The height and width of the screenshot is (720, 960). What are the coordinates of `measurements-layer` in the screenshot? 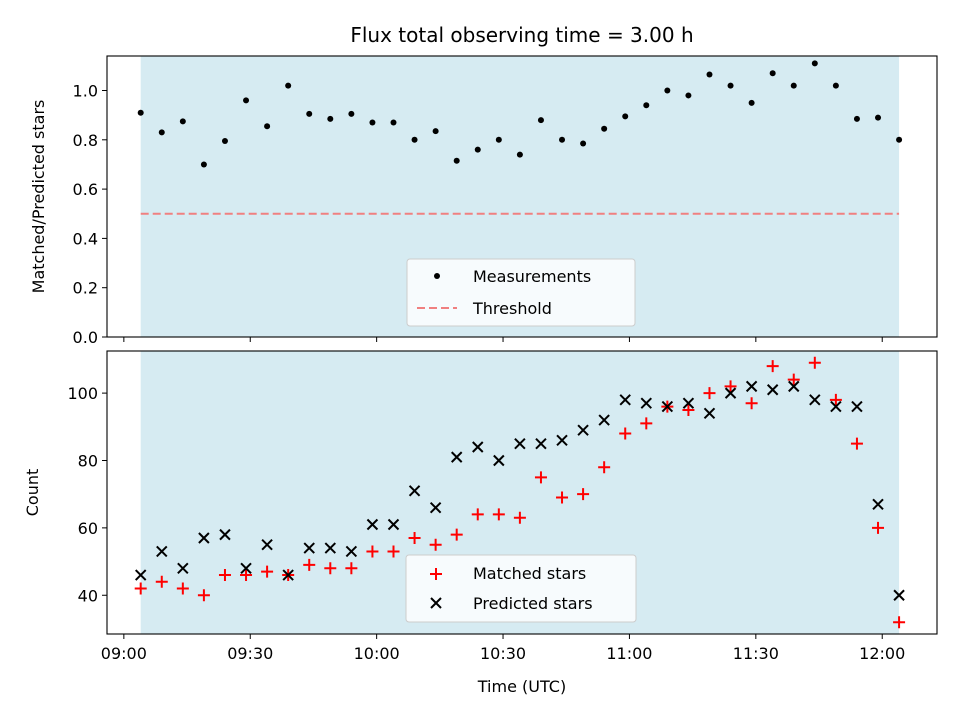 It's located at (520, 114).